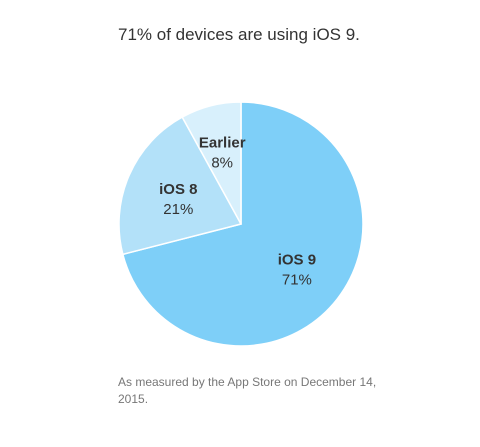 The image size is (480, 447). I want to click on slice-label-earlier: Earlier, so click(222, 143).